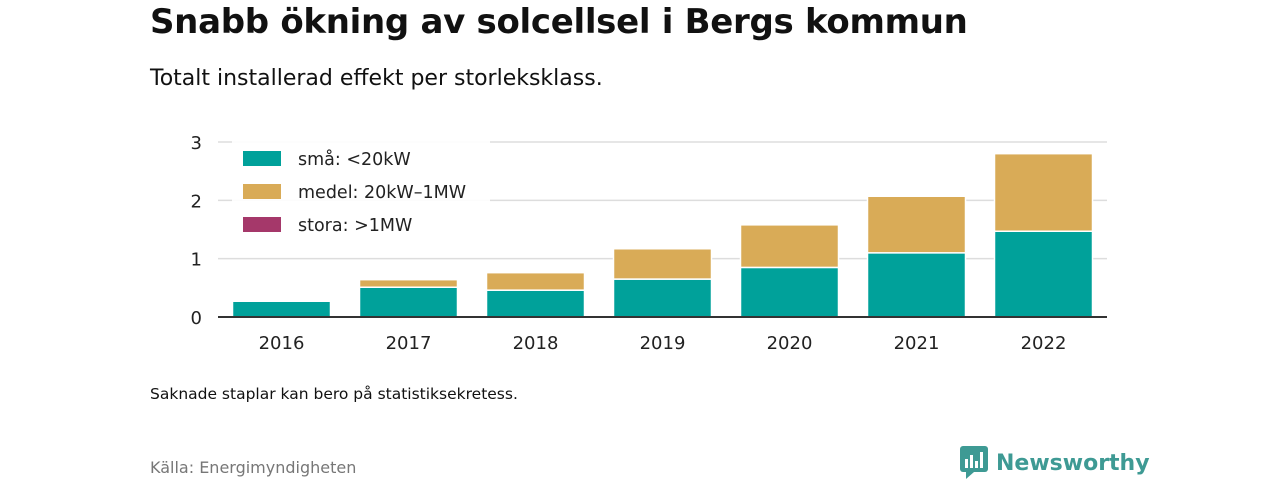 This screenshot has width=1280, height=480. What do you see at coordinates (196, 260) in the screenshot?
I see `y-tick-label: 1` at bounding box center [196, 260].